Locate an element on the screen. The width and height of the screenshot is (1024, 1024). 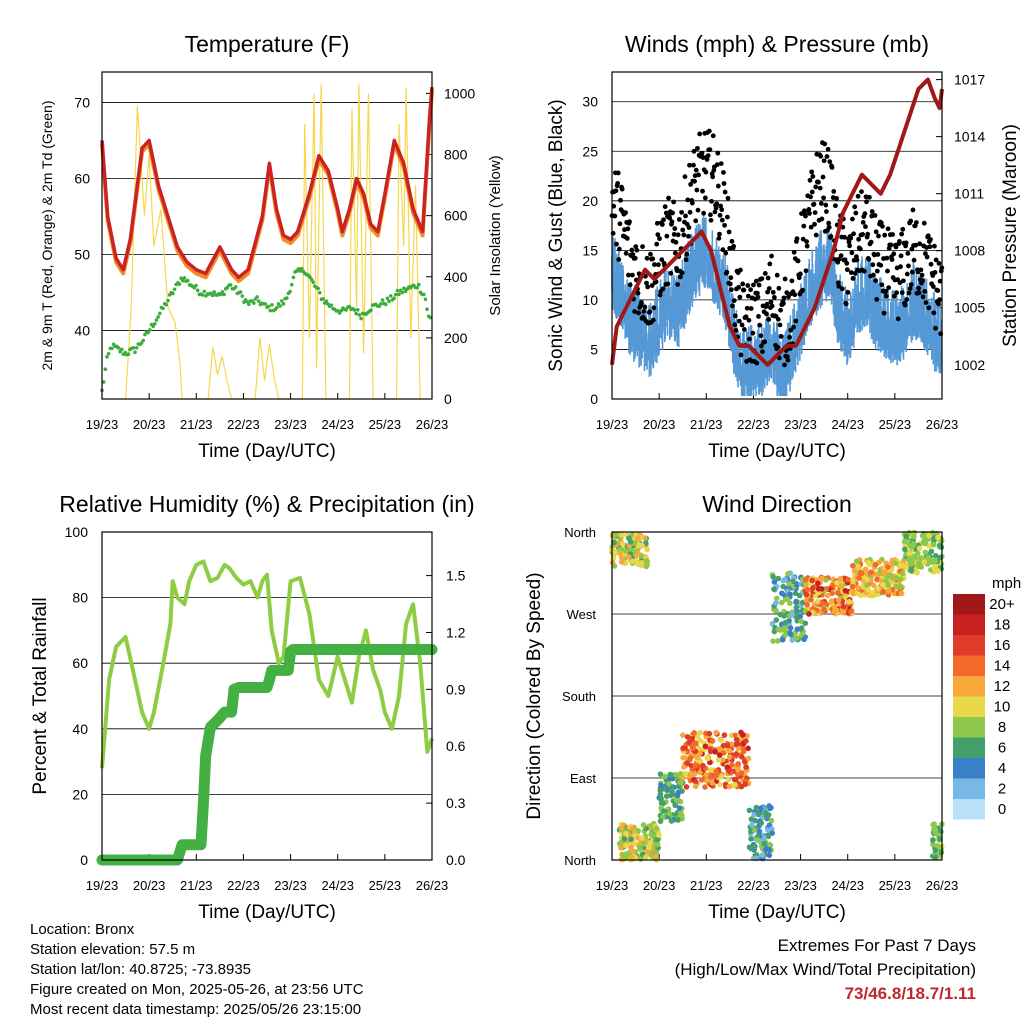
y2-tick-label: 600 is located at coordinates (456, 216).